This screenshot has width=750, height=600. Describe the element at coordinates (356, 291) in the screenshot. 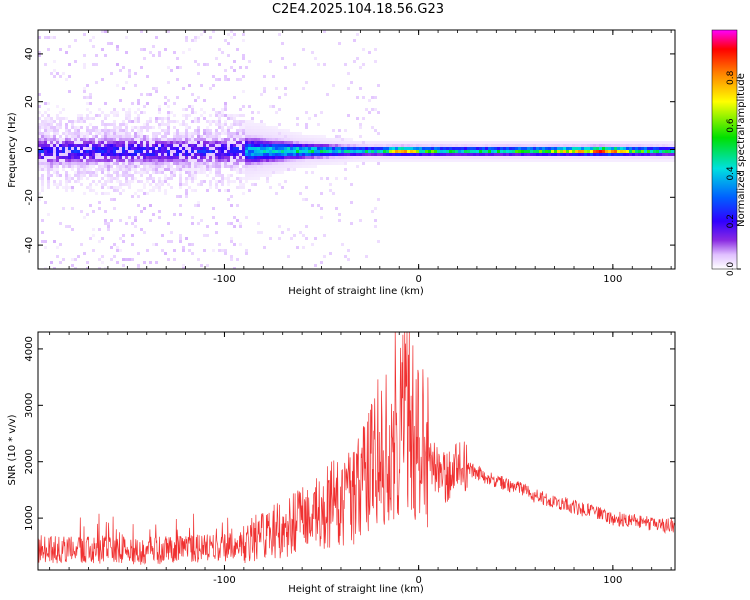

I see `spectrogram-x-axis-label: Height of straight line (km)` at that location.